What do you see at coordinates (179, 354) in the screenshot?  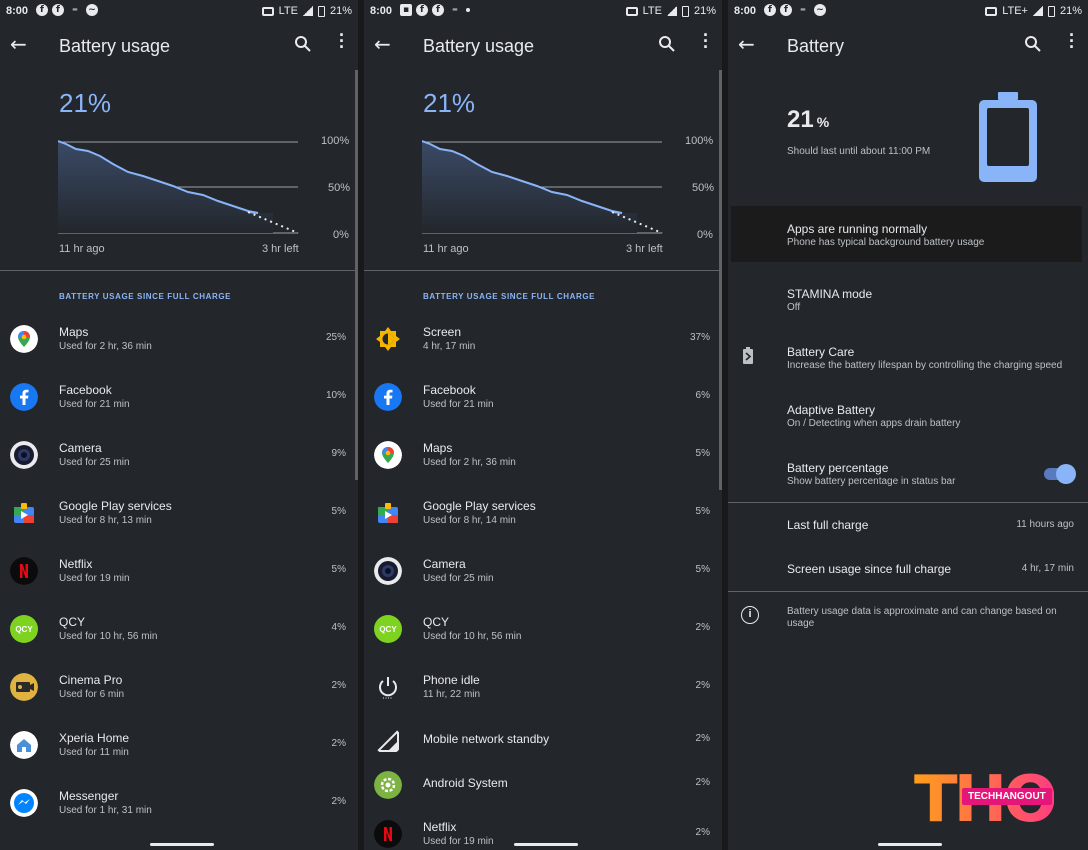 I see `app-row-maps: Maps Used for 2 hr, 36 min 25%` at bounding box center [179, 354].